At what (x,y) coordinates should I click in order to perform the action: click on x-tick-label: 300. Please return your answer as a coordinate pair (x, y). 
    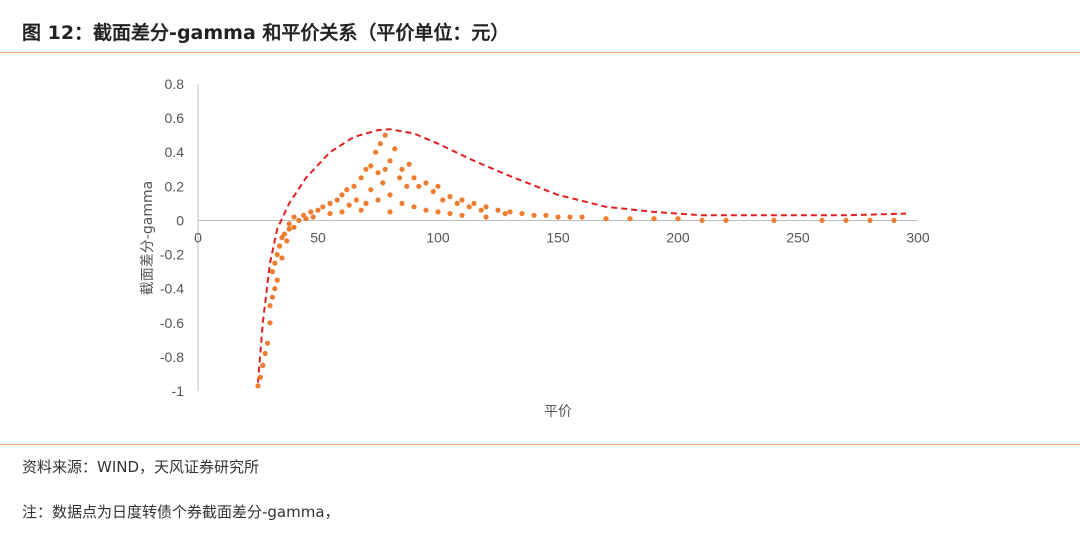
    Looking at the image, I should click on (918, 237).